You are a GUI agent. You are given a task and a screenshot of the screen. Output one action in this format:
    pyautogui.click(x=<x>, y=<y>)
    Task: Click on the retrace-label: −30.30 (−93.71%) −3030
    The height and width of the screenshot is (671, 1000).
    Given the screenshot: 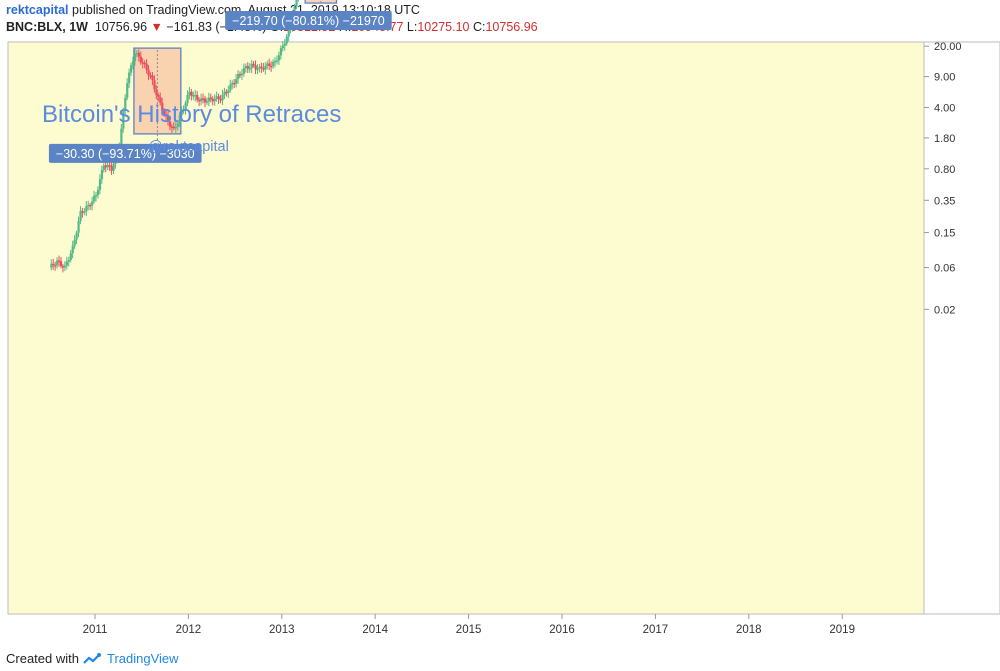 What is the action you would take?
    pyautogui.click(x=125, y=154)
    